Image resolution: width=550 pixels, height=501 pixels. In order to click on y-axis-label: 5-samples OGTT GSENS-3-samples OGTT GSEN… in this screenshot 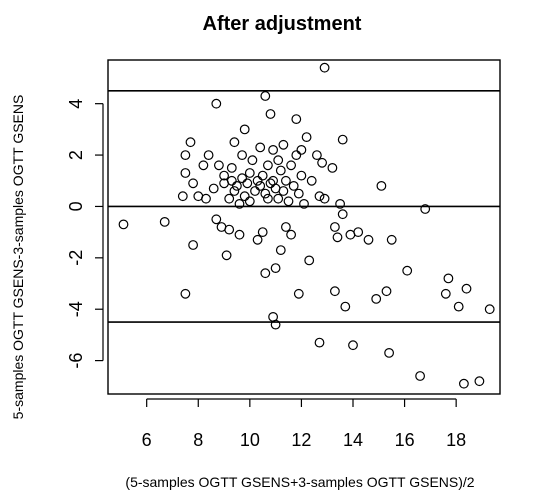, I will do `click(18, 257)`.